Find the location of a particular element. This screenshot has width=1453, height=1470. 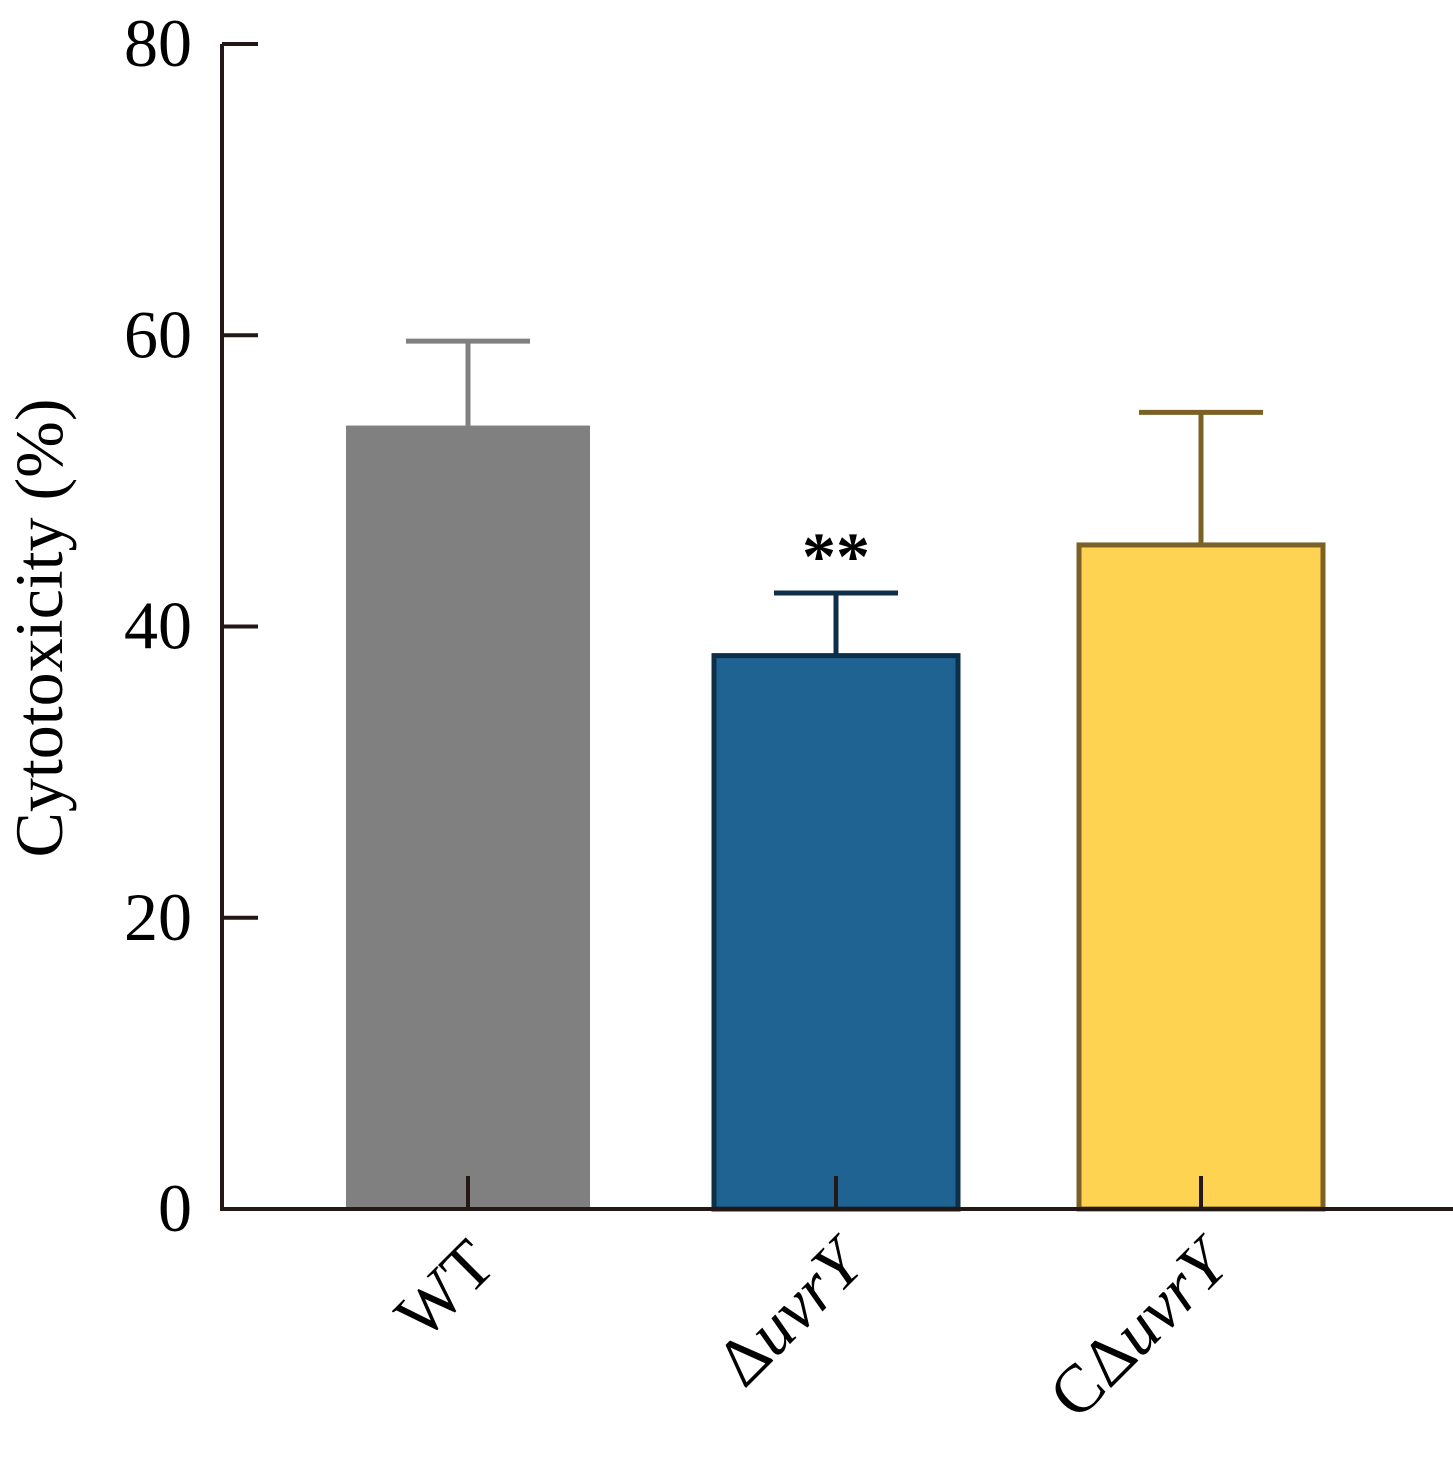

x-tick-label-2: CΔuvrY is located at coordinates (1140, 1326).